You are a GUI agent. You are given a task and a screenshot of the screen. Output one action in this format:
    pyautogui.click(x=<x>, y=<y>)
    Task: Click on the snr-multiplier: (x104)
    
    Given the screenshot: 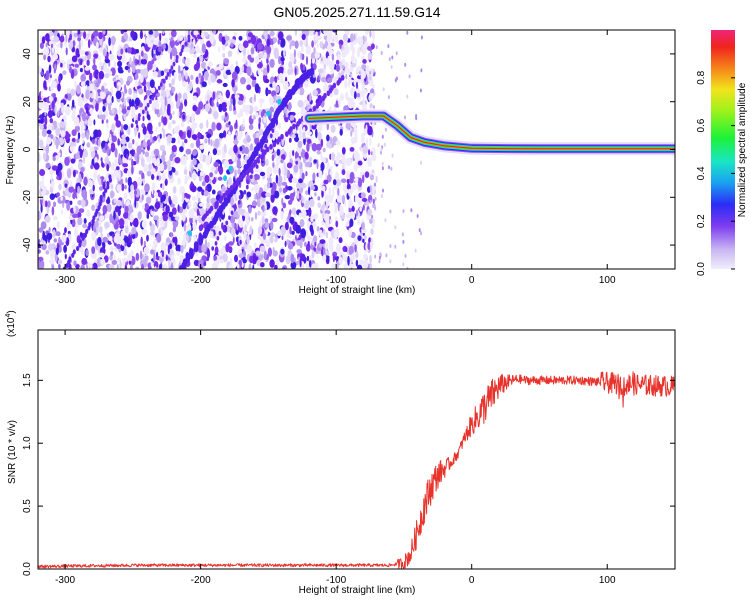 What is the action you would take?
    pyautogui.click(x=11, y=323)
    